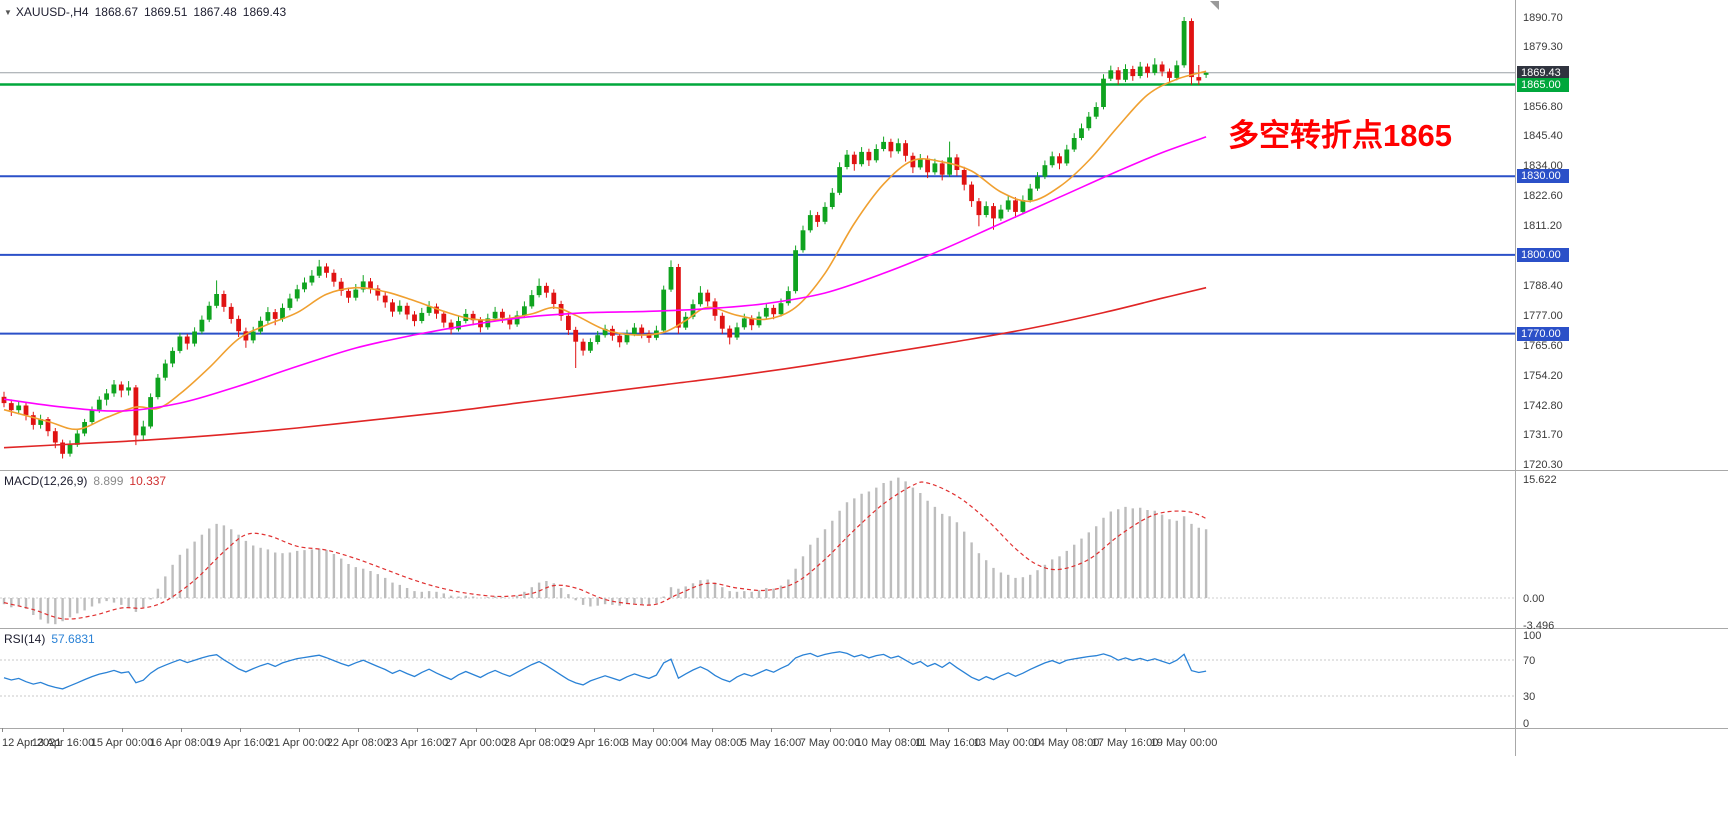 Image resolution: width=1728 pixels, height=840 pixels. What do you see at coordinates (1543, 136) in the screenshot?
I see `price-axis-label: 1845.40` at bounding box center [1543, 136].